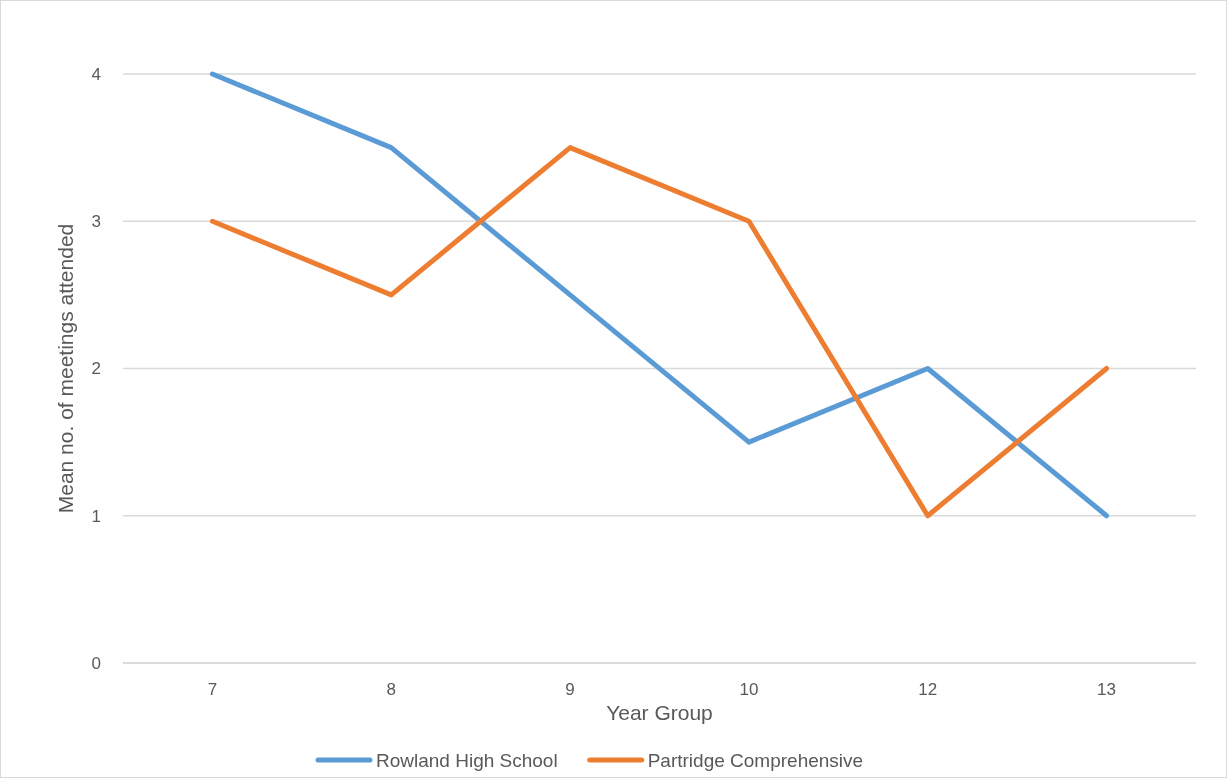 This screenshot has height=778, width=1227. What do you see at coordinates (1107, 689) in the screenshot?
I see `x-tick-label: 13` at bounding box center [1107, 689].